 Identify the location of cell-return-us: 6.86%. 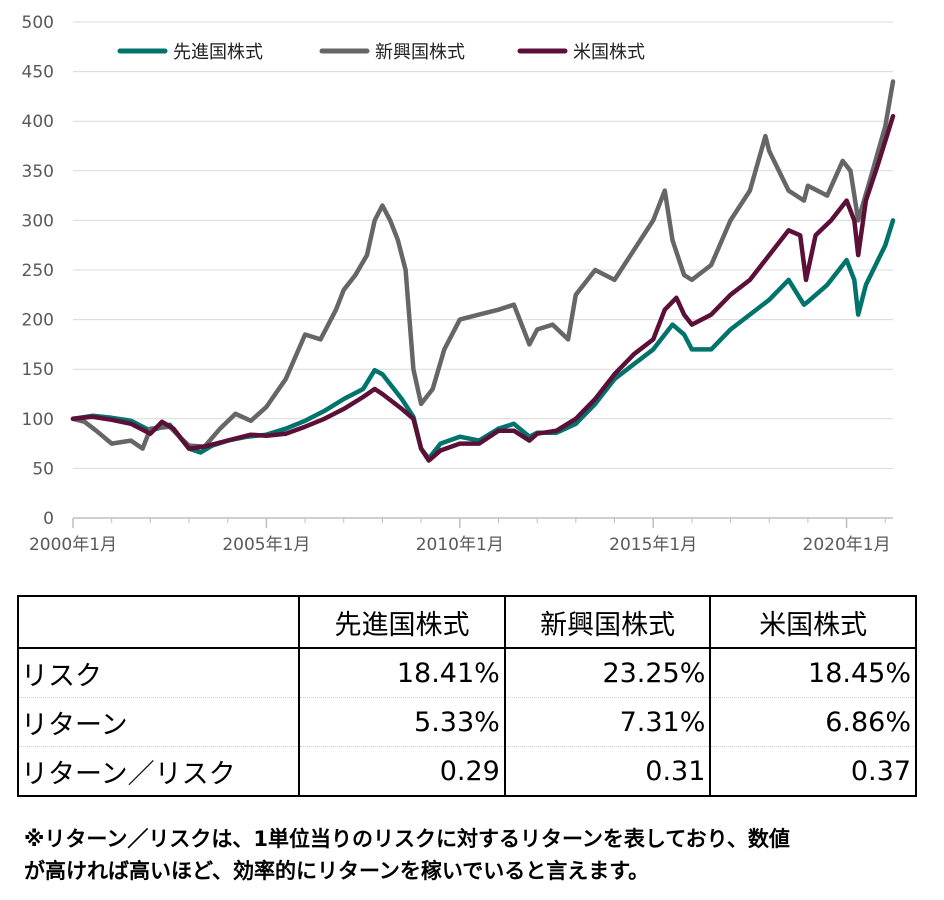
(813, 722).